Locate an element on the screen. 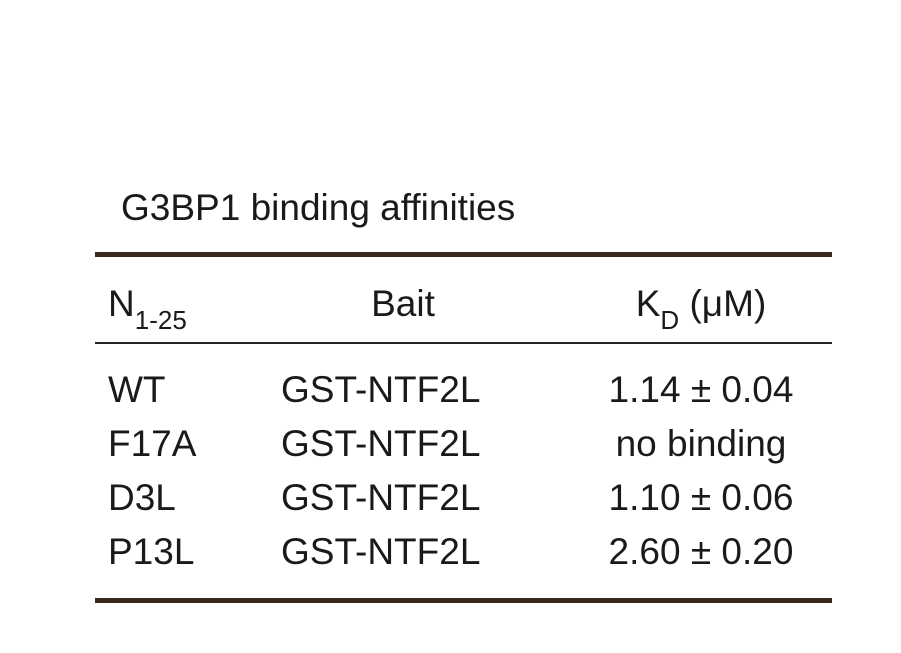 The height and width of the screenshot is (653, 901). row-mutant: F17A is located at coordinates (152, 443).